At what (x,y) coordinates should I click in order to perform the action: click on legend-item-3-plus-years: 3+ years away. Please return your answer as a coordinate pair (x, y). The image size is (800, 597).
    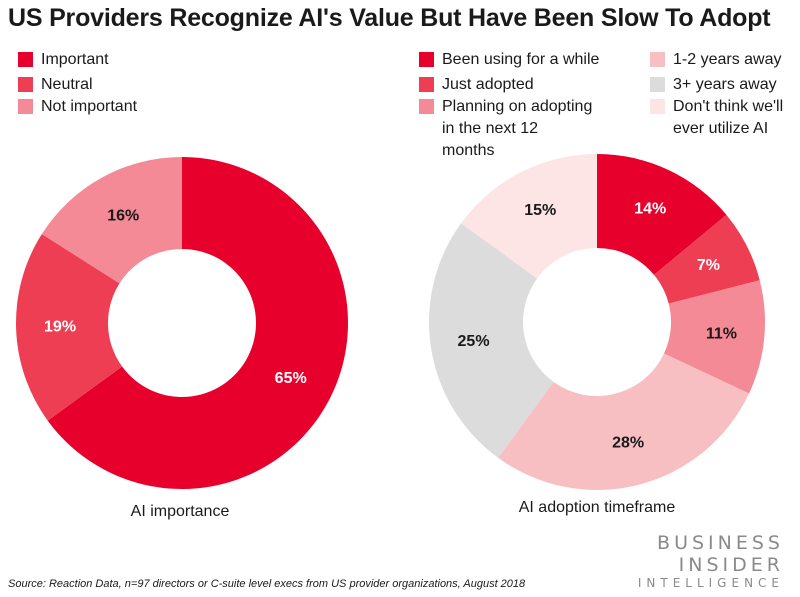
    Looking at the image, I should click on (713, 85).